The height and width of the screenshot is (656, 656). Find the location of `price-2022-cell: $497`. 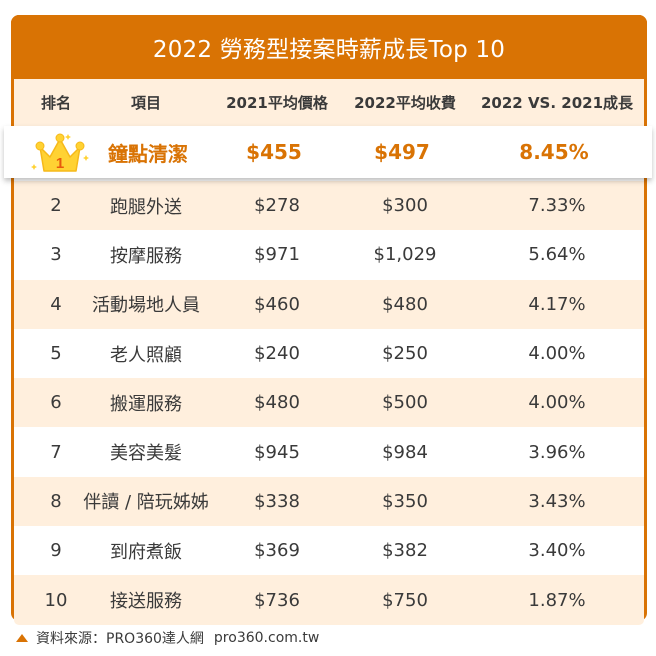

price-2022-cell: $497 is located at coordinates (402, 152).